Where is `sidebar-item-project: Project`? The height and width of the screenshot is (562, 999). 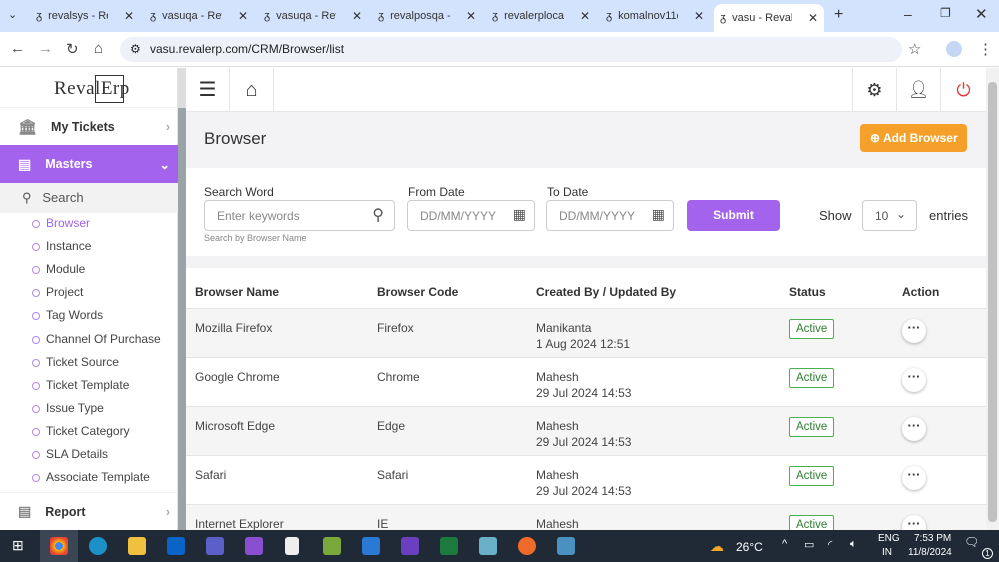 sidebar-item-project: Project is located at coordinates (57, 292).